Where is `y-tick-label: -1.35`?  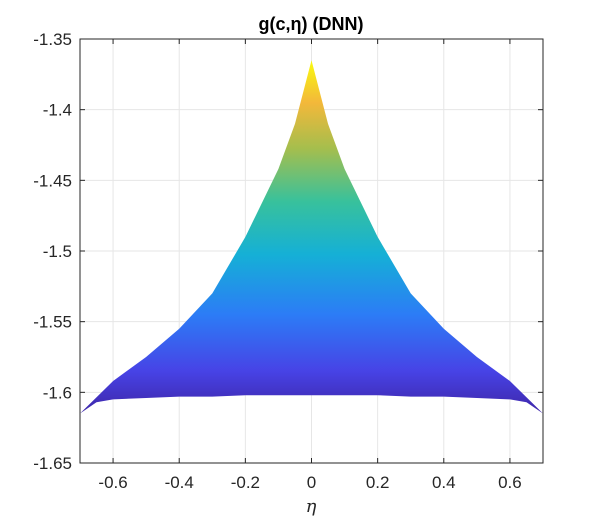 y-tick-label: -1.35 is located at coordinates (52, 39).